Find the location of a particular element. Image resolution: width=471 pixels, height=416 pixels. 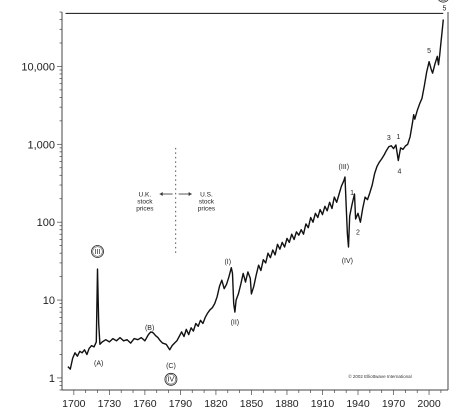

wave-label: (B) is located at coordinates (149, 328).